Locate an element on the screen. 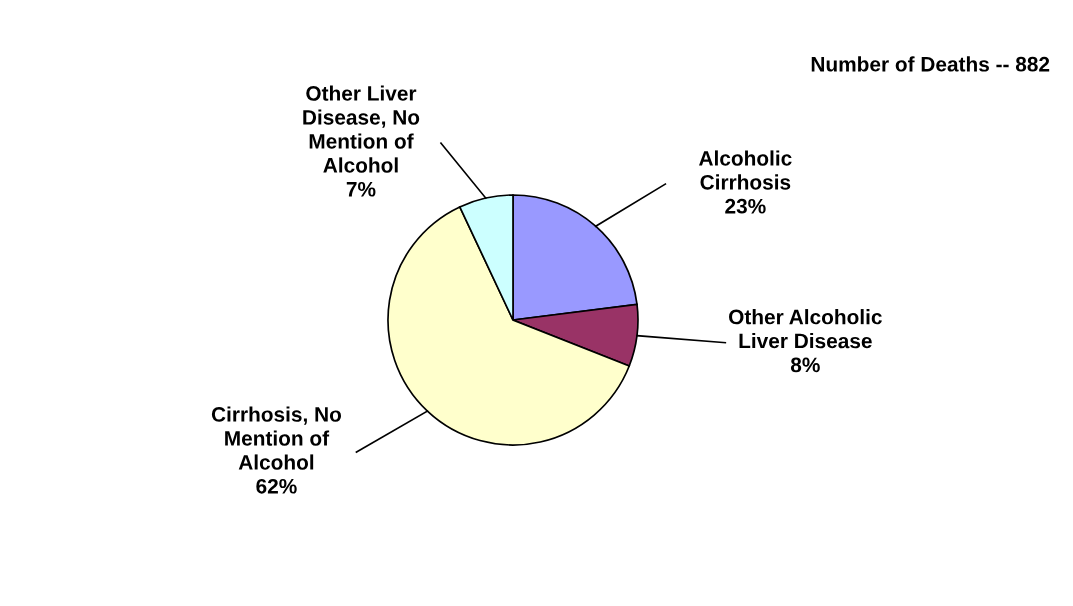 The image size is (1073, 606). data-label: 62% is located at coordinates (276, 486).